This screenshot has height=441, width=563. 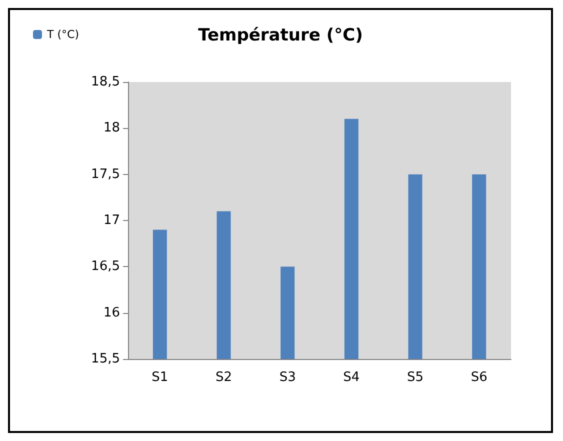 What do you see at coordinates (415, 377) in the screenshot?
I see `x-tick-label: S5` at bounding box center [415, 377].